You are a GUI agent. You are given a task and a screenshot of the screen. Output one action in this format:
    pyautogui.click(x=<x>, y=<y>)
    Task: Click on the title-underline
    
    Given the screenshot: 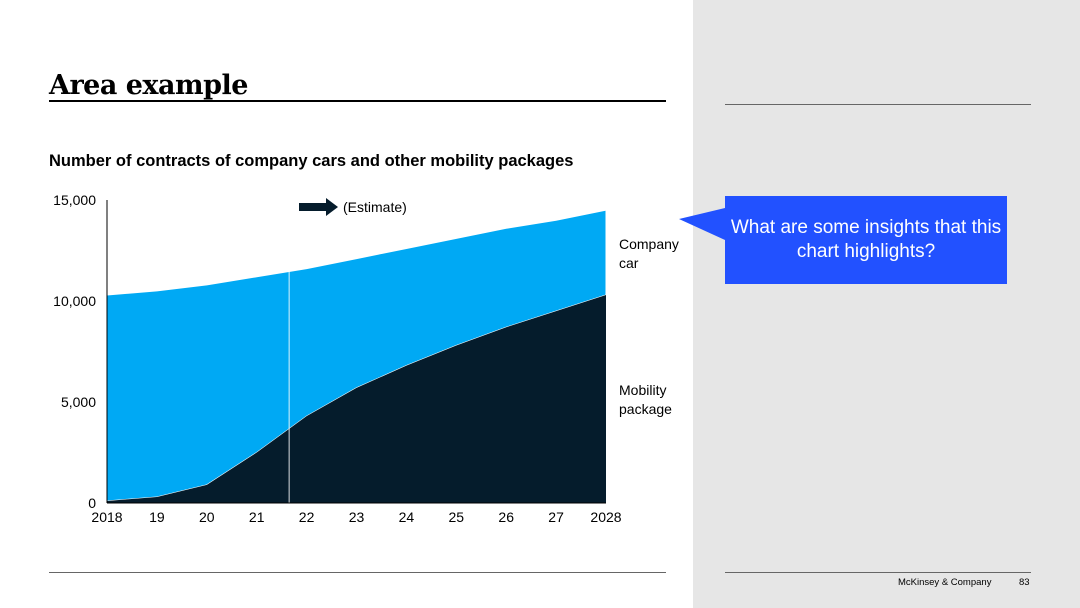 What is the action you would take?
    pyautogui.click(x=357, y=101)
    